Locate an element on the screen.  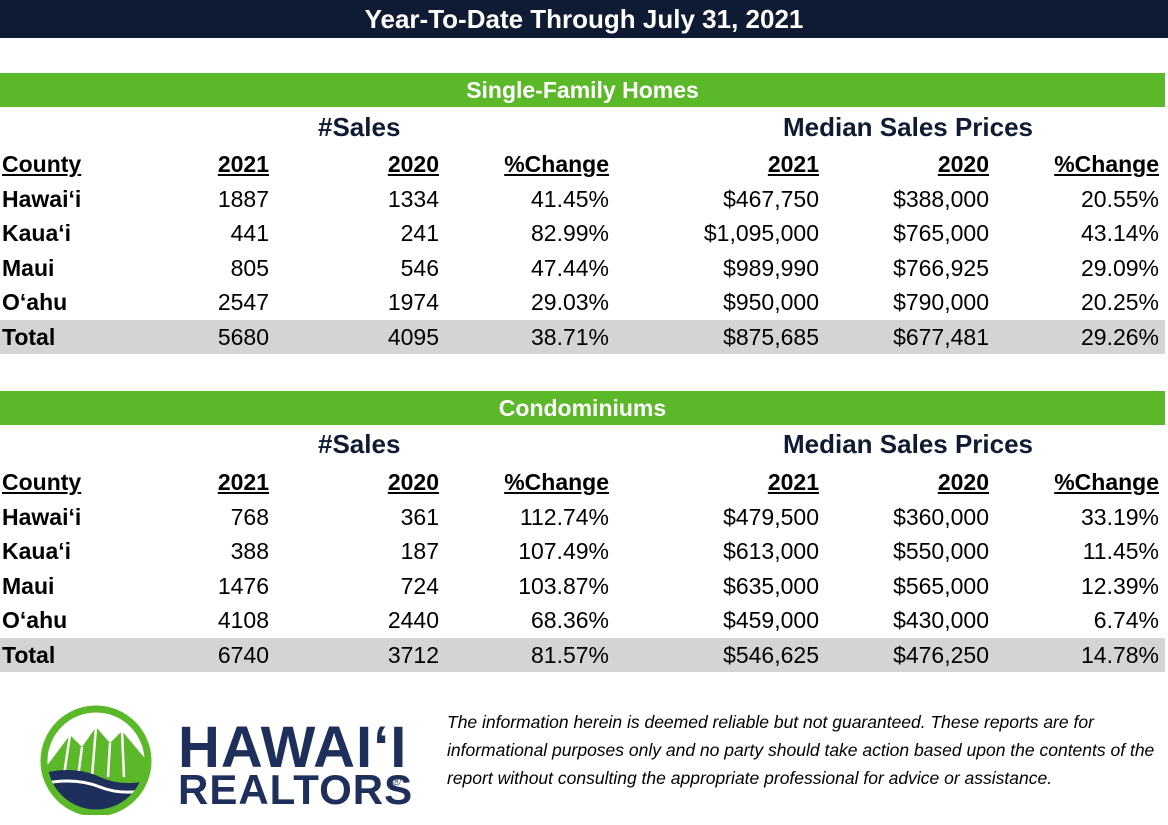
price-change: 12.39% is located at coordinates (1119, 585).